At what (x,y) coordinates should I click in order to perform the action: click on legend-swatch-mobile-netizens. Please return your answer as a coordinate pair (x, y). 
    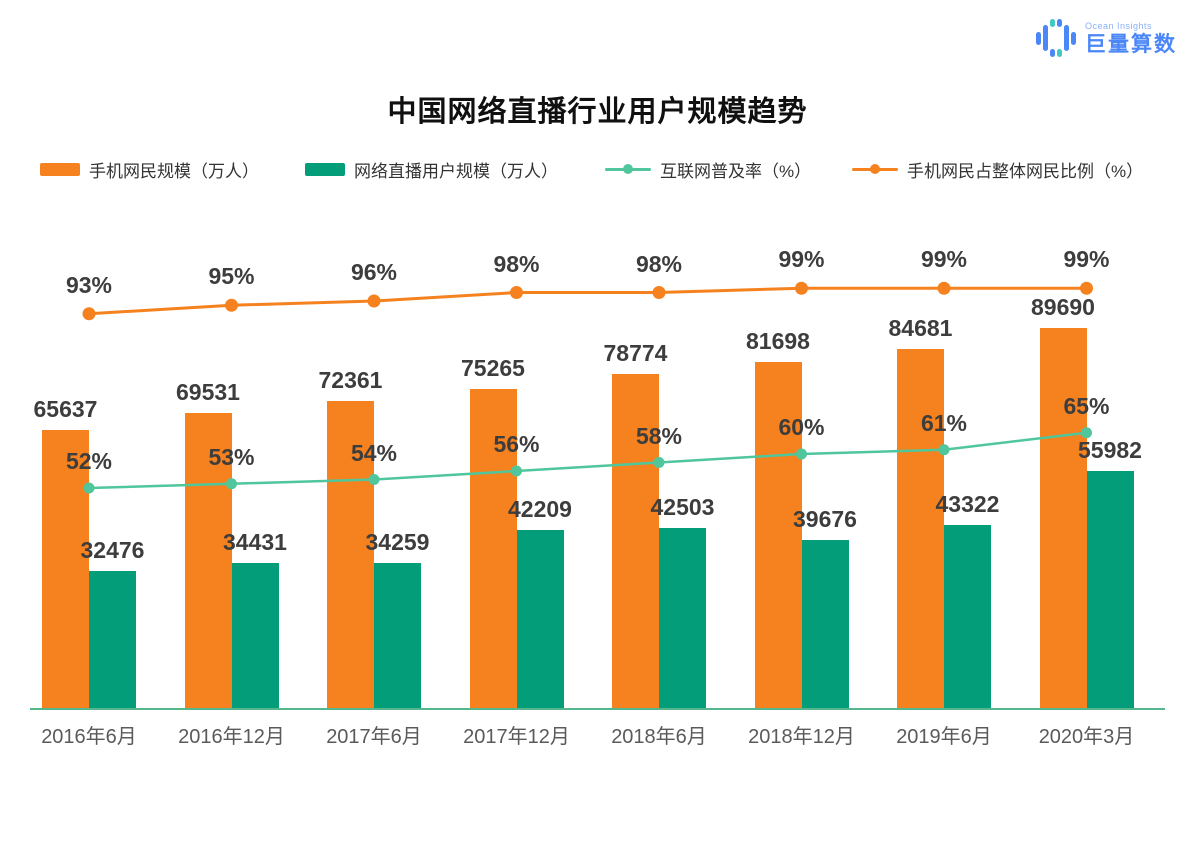
    Looking at the image, I should click on (60, 169).